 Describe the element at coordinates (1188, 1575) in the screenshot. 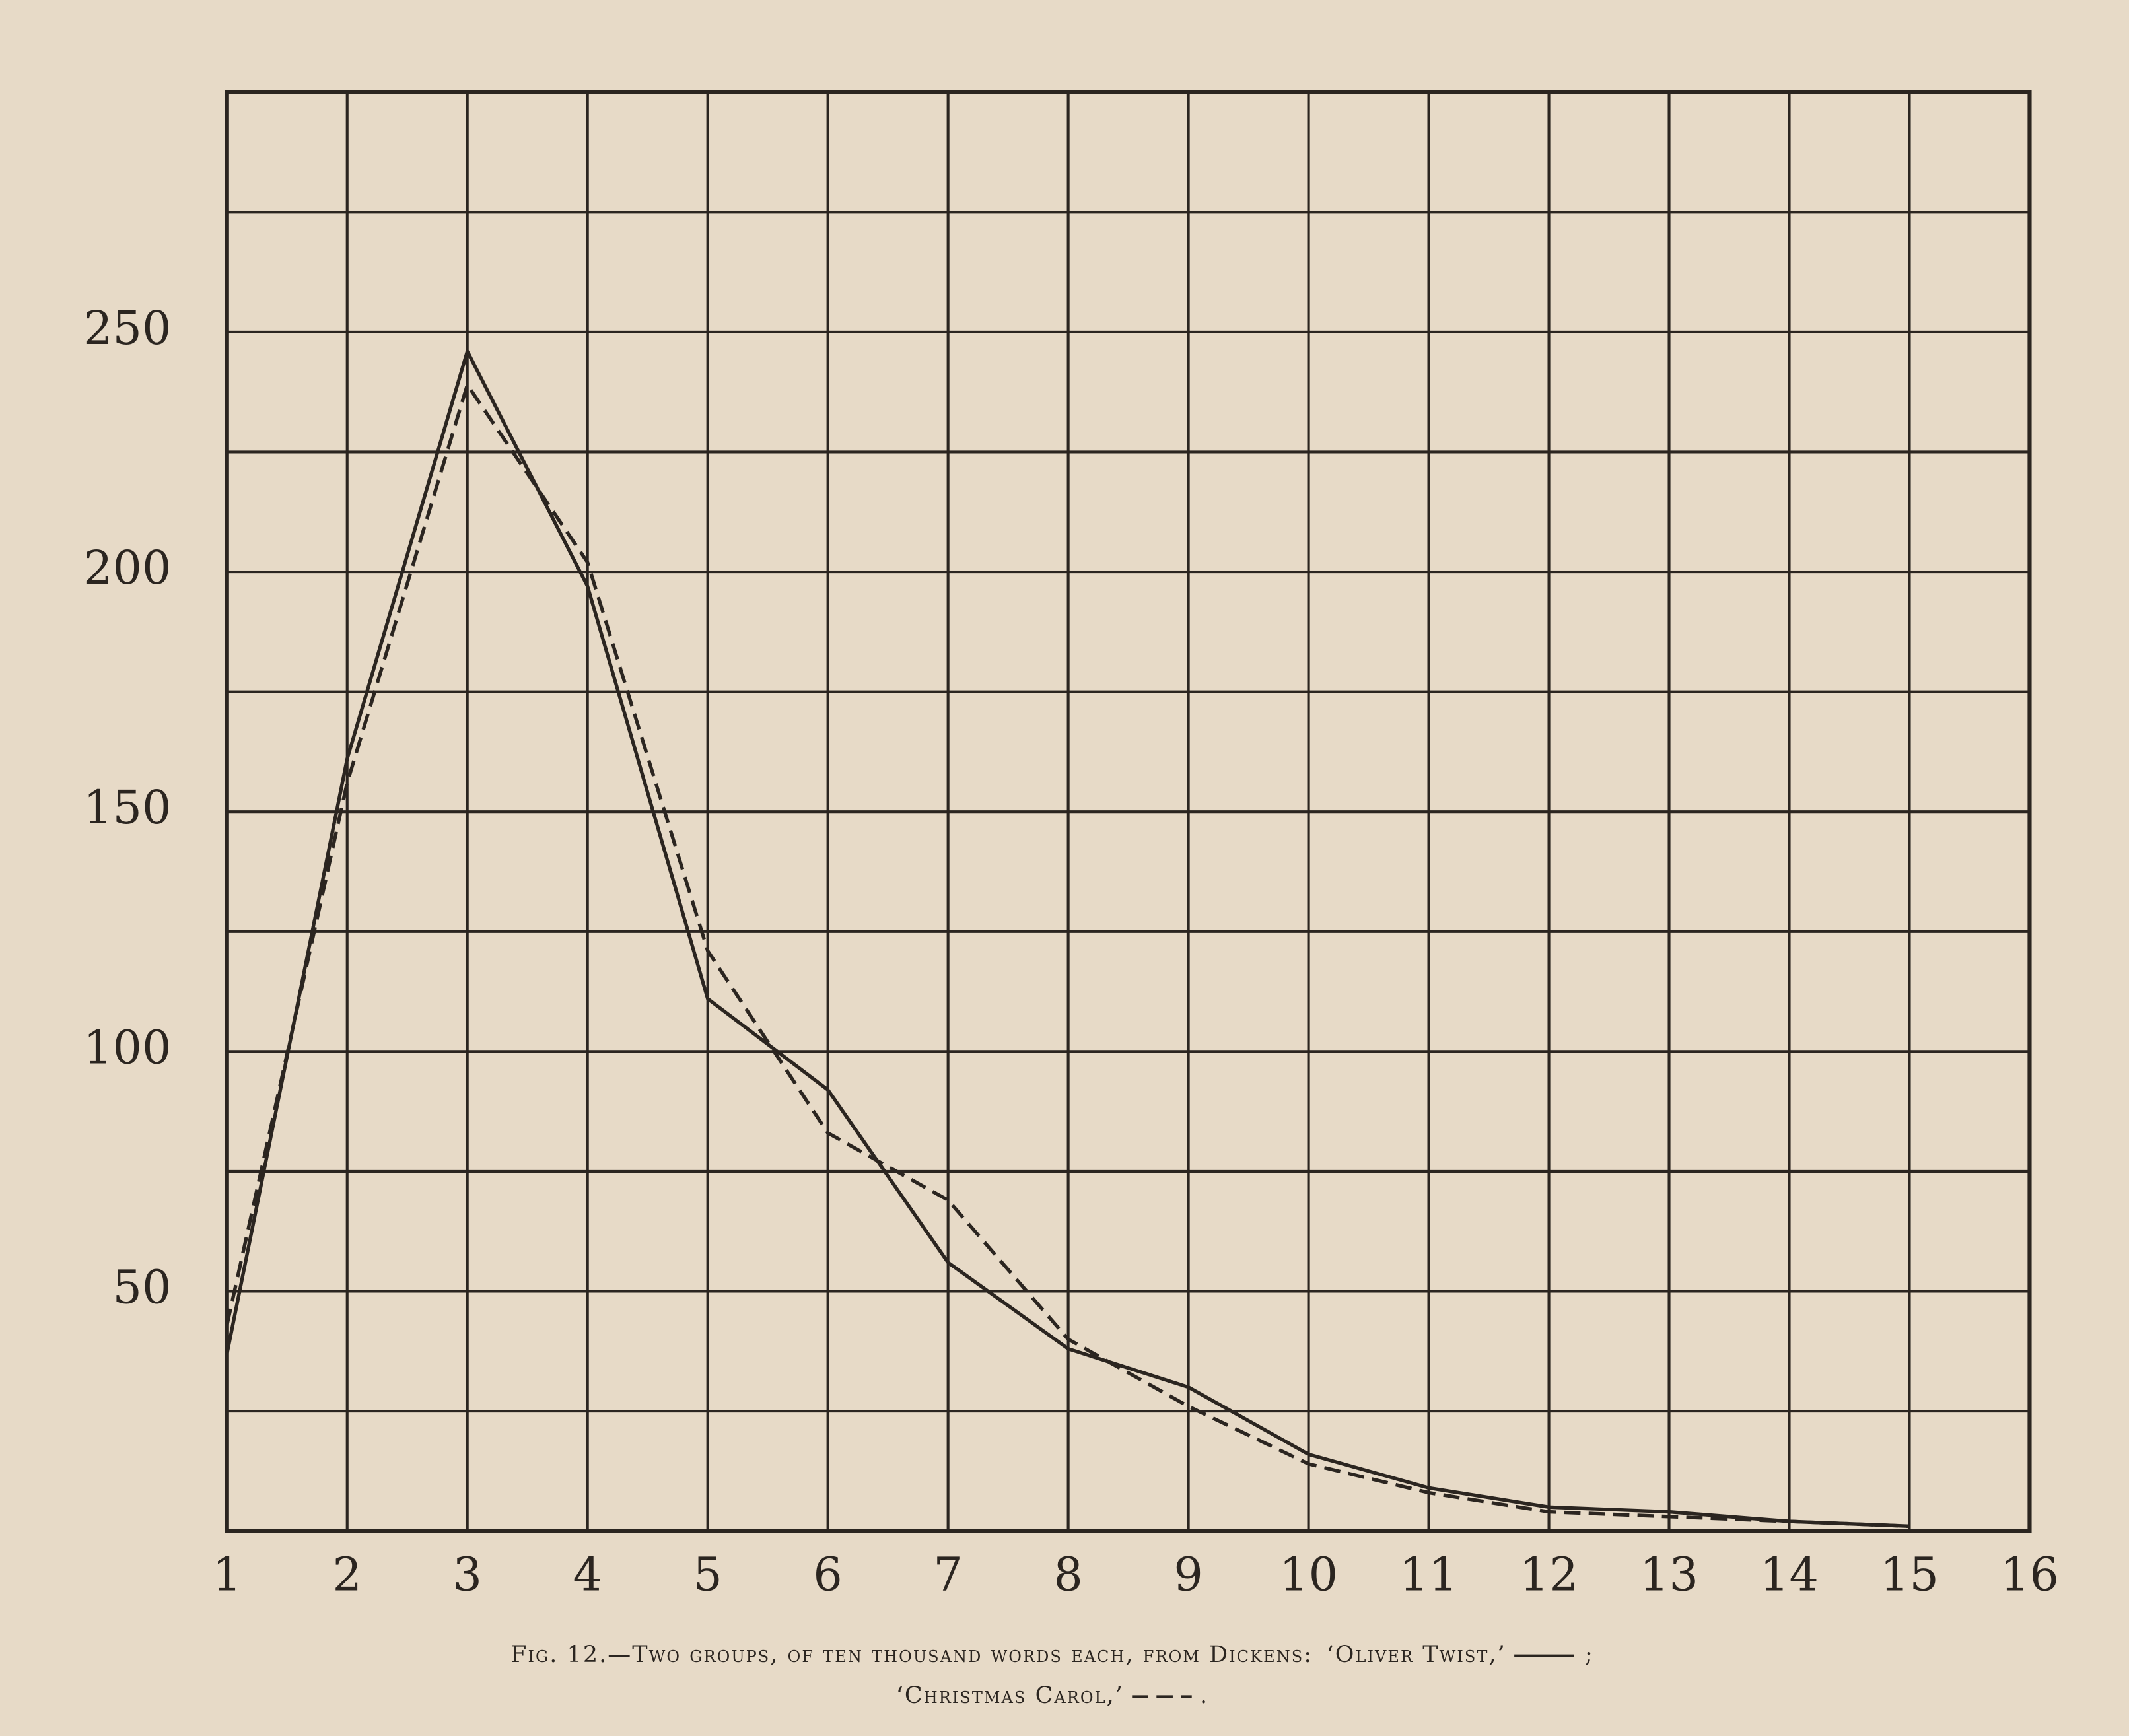

I see `x-tick-label: 9` at that location.